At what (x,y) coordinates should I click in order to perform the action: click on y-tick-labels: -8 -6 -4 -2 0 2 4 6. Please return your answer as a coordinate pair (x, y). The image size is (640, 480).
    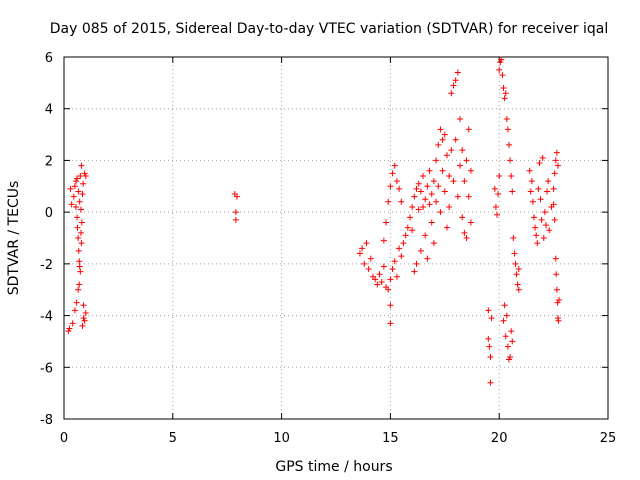
    Looking at the image, I should click on (46, 239).